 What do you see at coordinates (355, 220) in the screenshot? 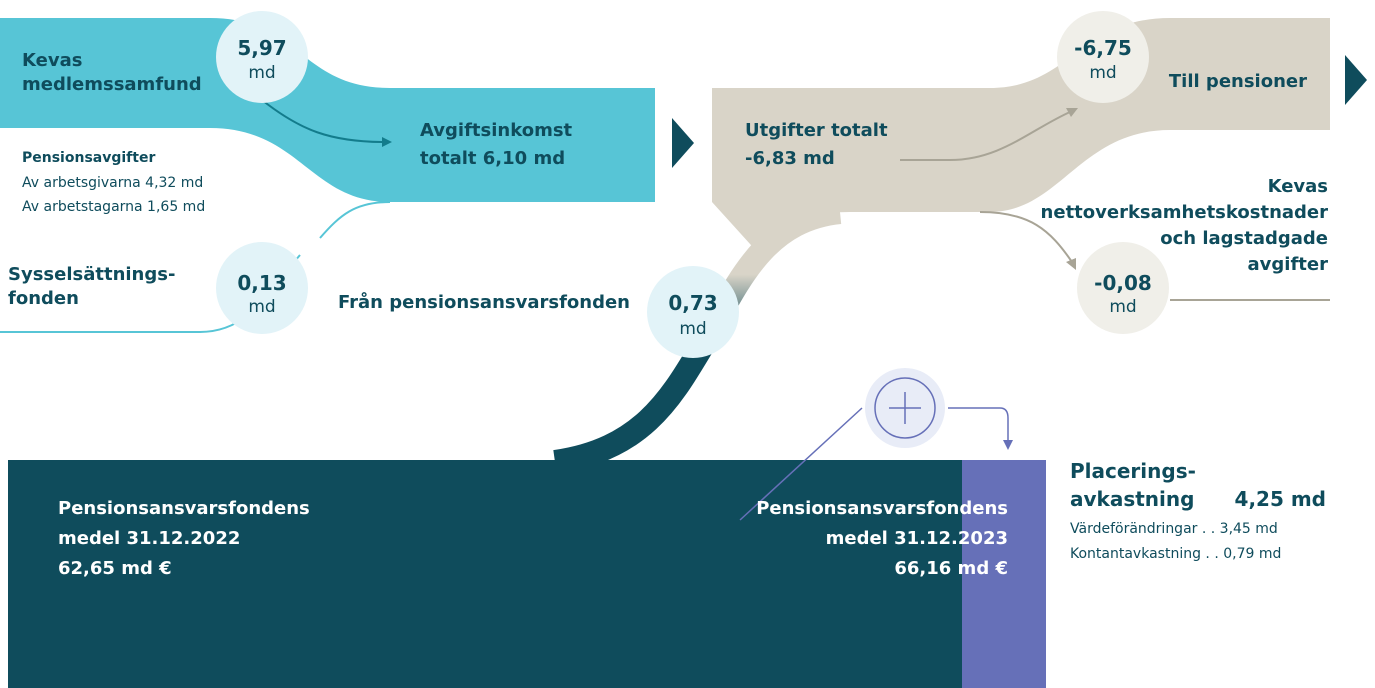
I see `employment-fund-line` at bounding box center [355, 220].